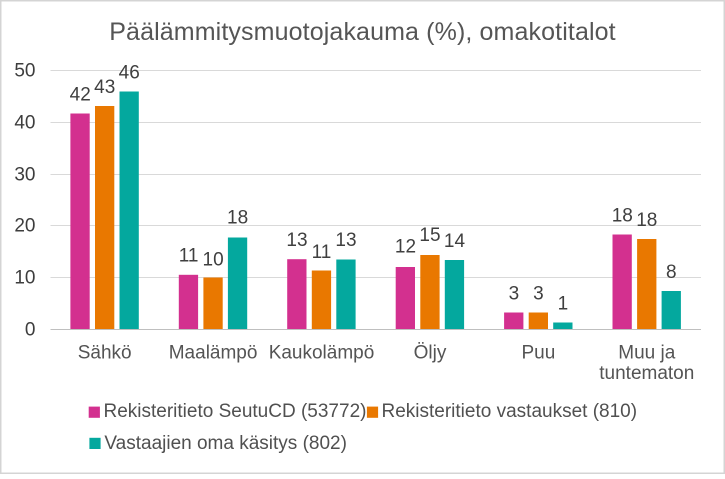 Image resolution: width=725 pixels, height=479 pixels. I want to click on svg-text: 50, so click(24, 71).